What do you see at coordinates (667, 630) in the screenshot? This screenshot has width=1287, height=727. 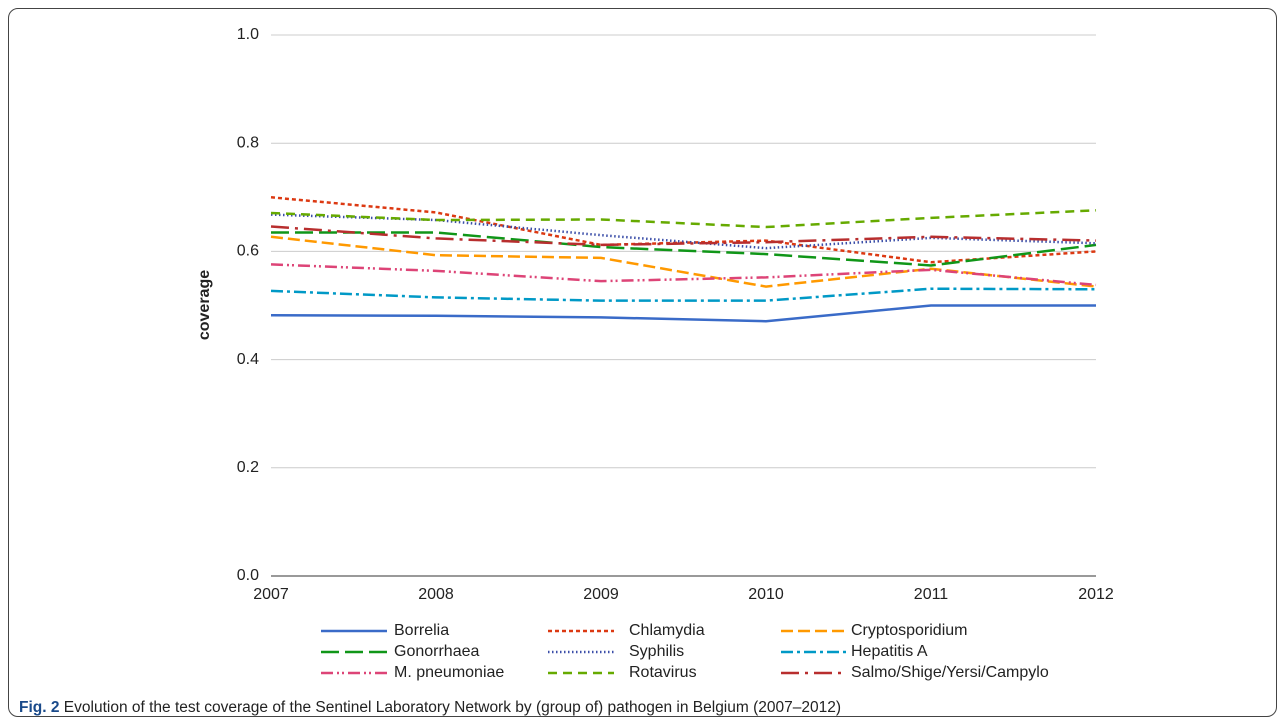 I see `legend-label: Chlamydia` at bounding box center [667, 630].